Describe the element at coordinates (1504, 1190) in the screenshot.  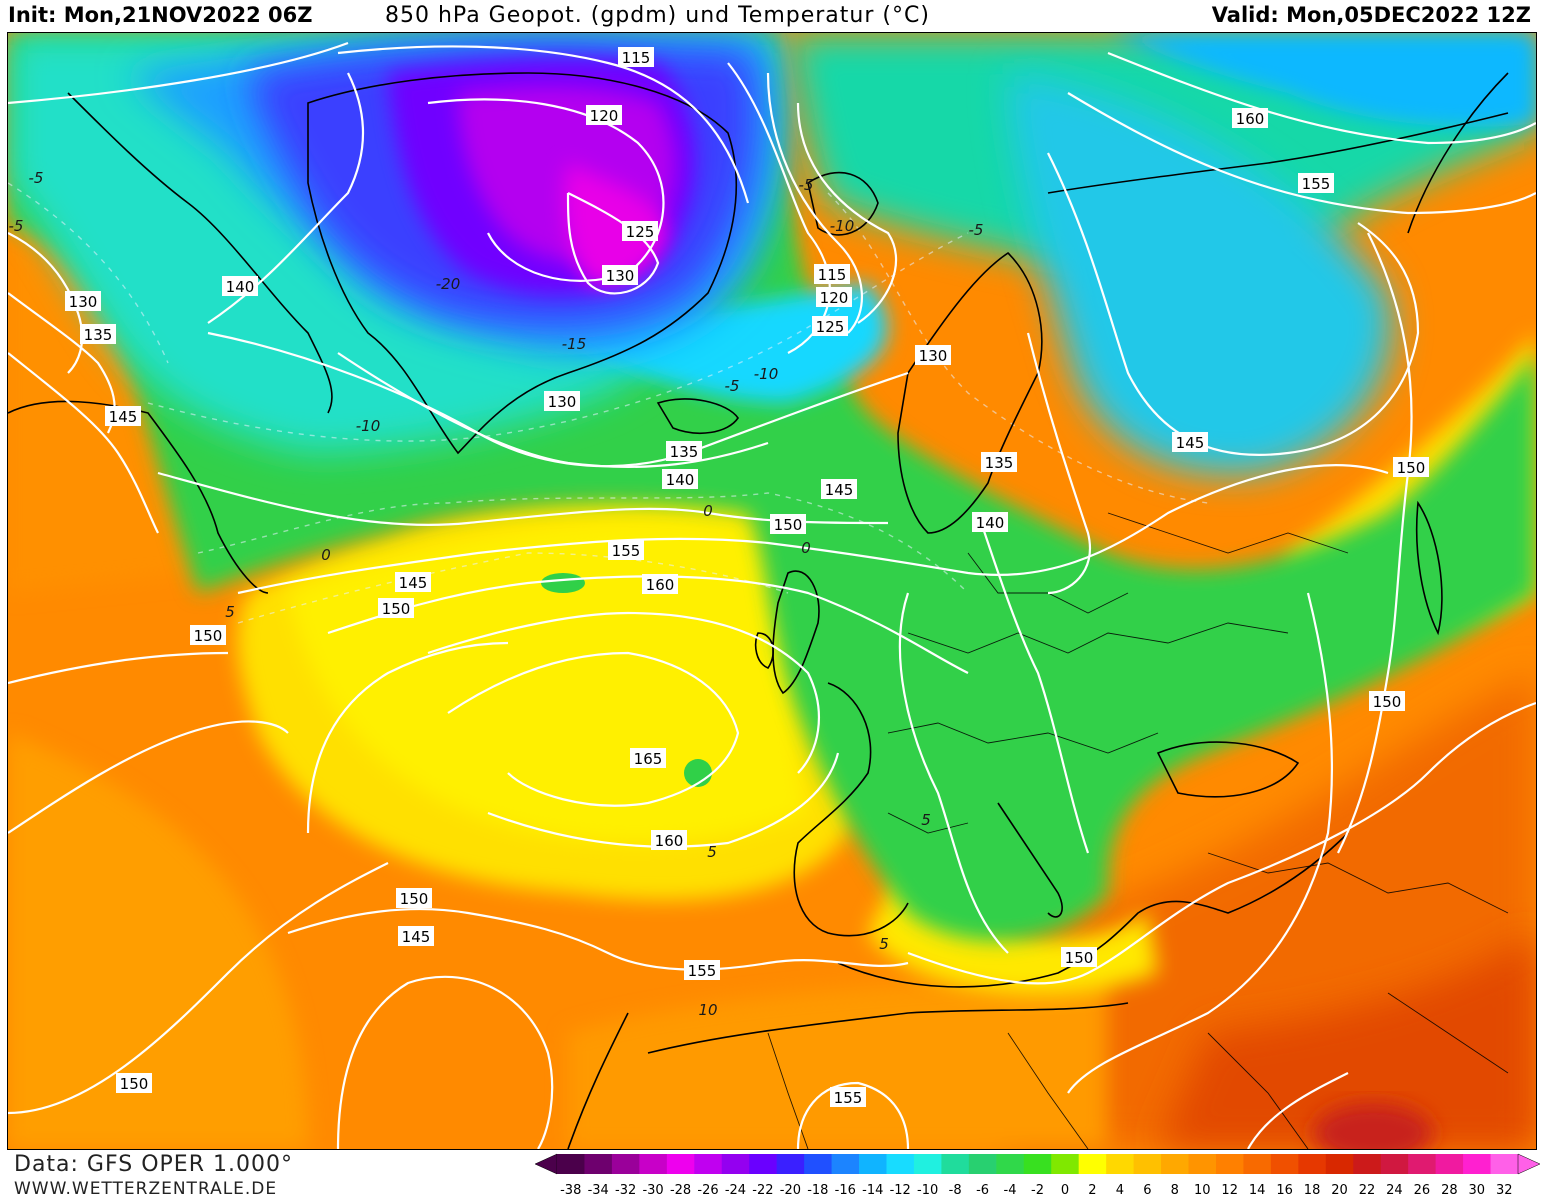
I see `colorbar-tick-label: 32` at that location.